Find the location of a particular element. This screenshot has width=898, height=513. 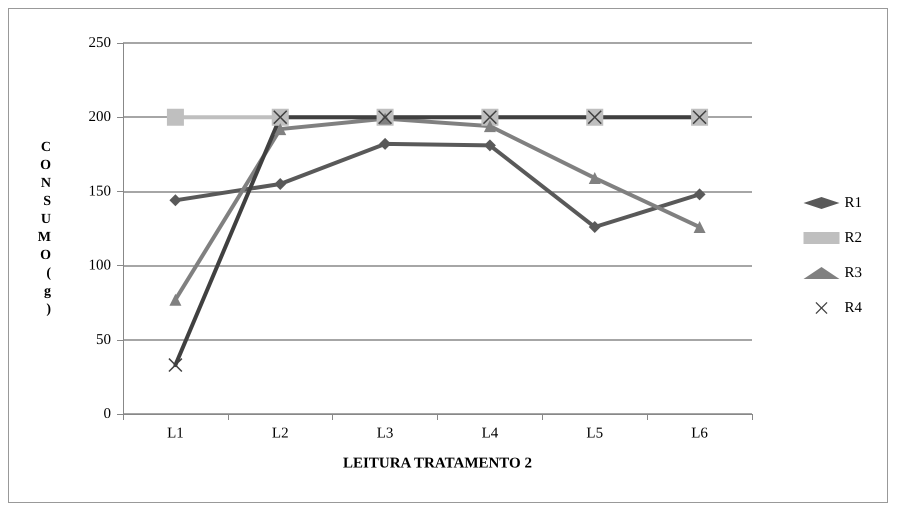

legend-label: R3 is located at coordinates (853, 273).